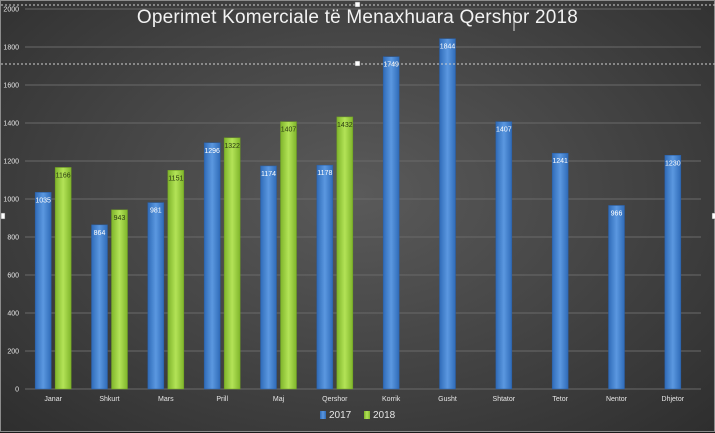 Image resolution: width=715 pixels, height=433 pixels. I want to click on bar-2018-maj, so click(288, 255).